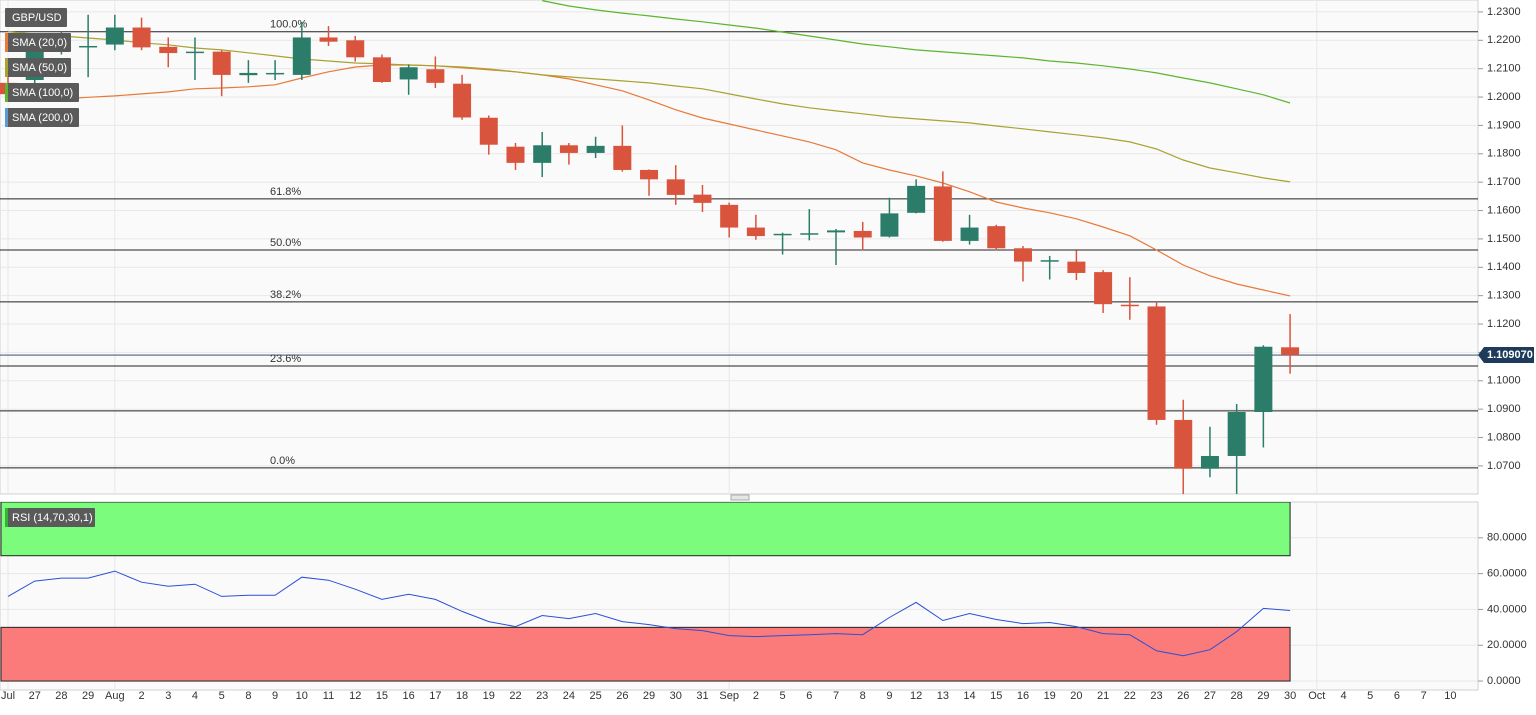 The image size is (1536, 715). Describe the element at coordinates (729, 696) in the screenshot. I see `x-tick-label: Sep` at that location.